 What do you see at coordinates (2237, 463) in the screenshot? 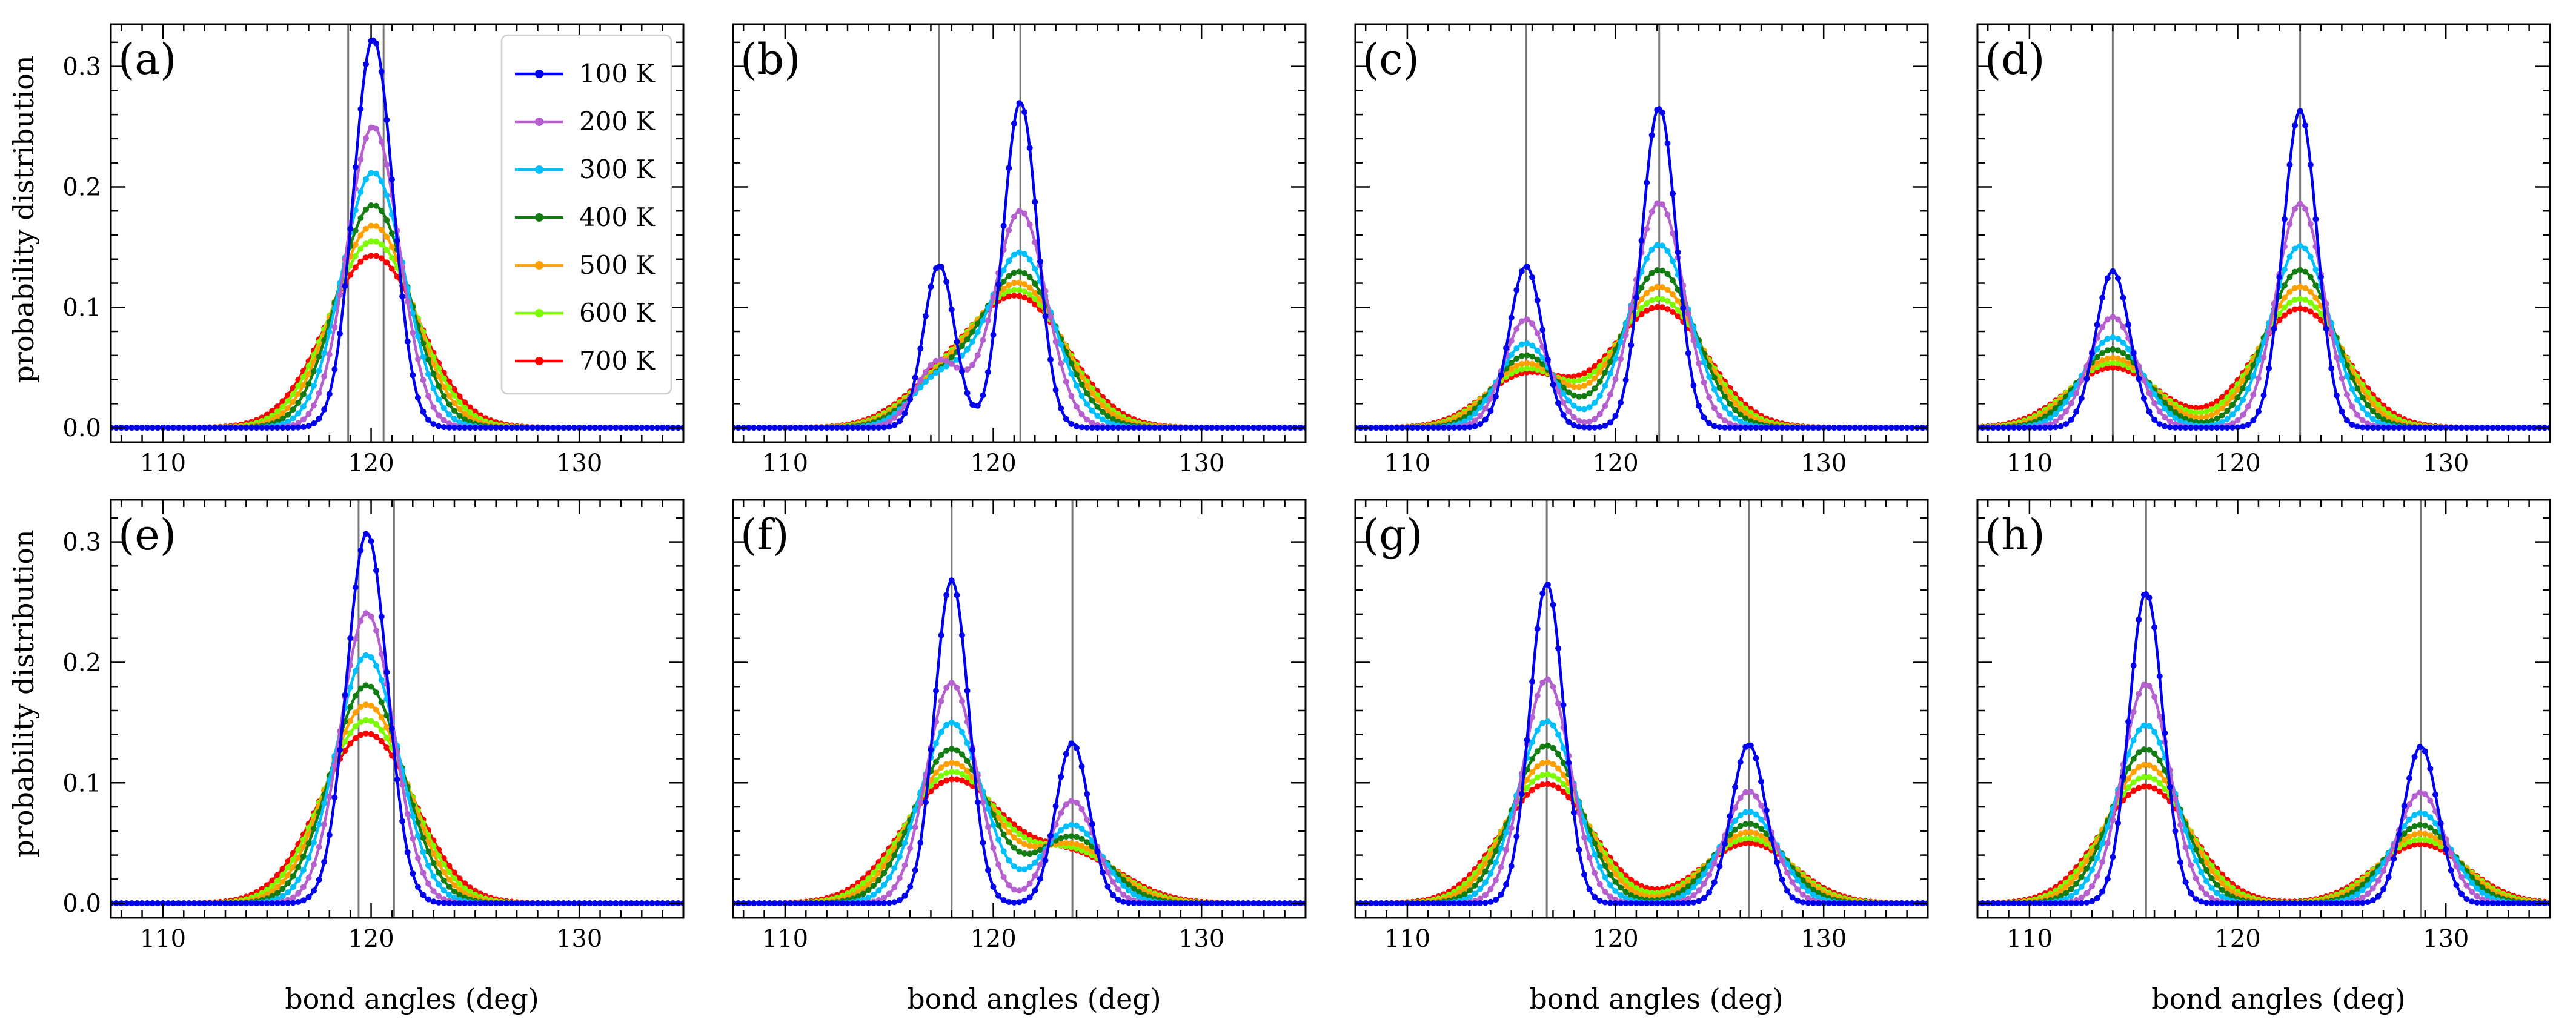
I see `x-tick-label: 120` at bounding box center [2237, 463].